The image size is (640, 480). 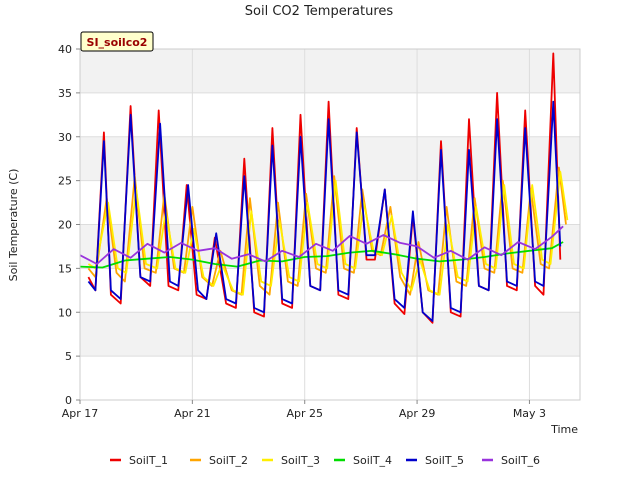 I want to click on y-tick-label: 40, so click(x=65, y=49).